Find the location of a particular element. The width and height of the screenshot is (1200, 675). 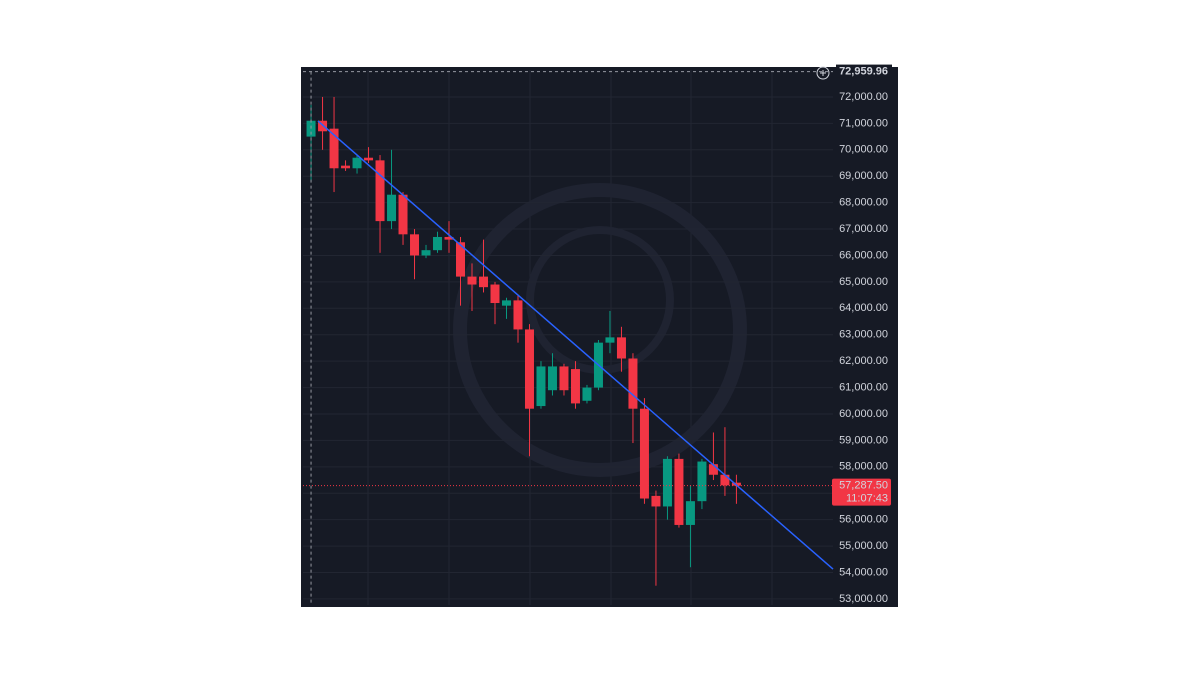

add-icon-plus is located at coordinates (823, 73).